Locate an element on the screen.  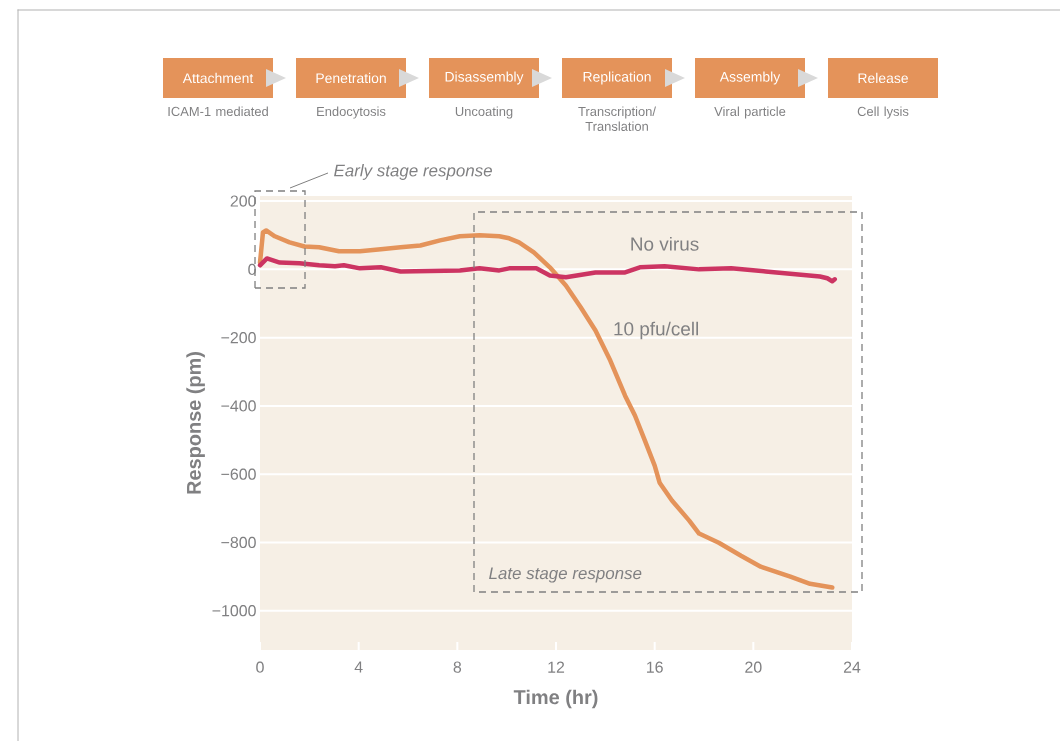
y-tick-label: −400 is located at coordinates (238, 406).